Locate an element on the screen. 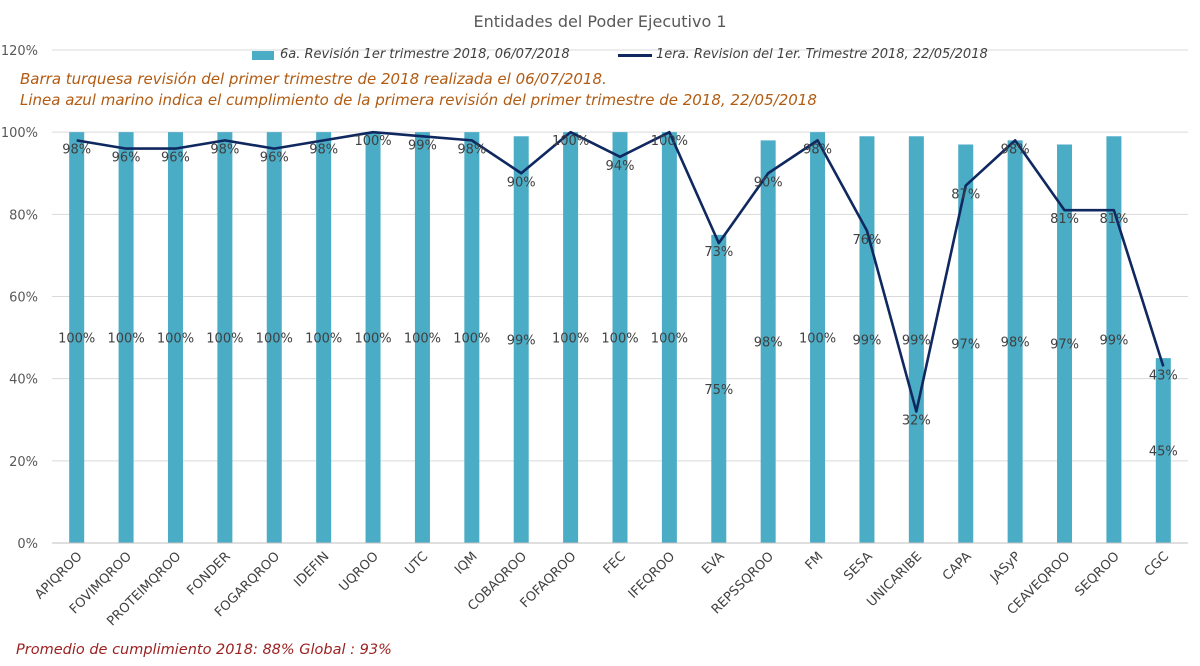  x-tick-label: CGC is located at coordinates (1157, 564).